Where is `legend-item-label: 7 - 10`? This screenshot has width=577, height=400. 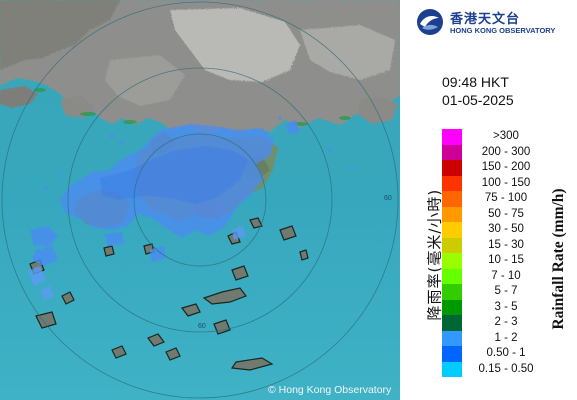
legend-item-label: 7 - 10 is located at coordinates (506, 275).